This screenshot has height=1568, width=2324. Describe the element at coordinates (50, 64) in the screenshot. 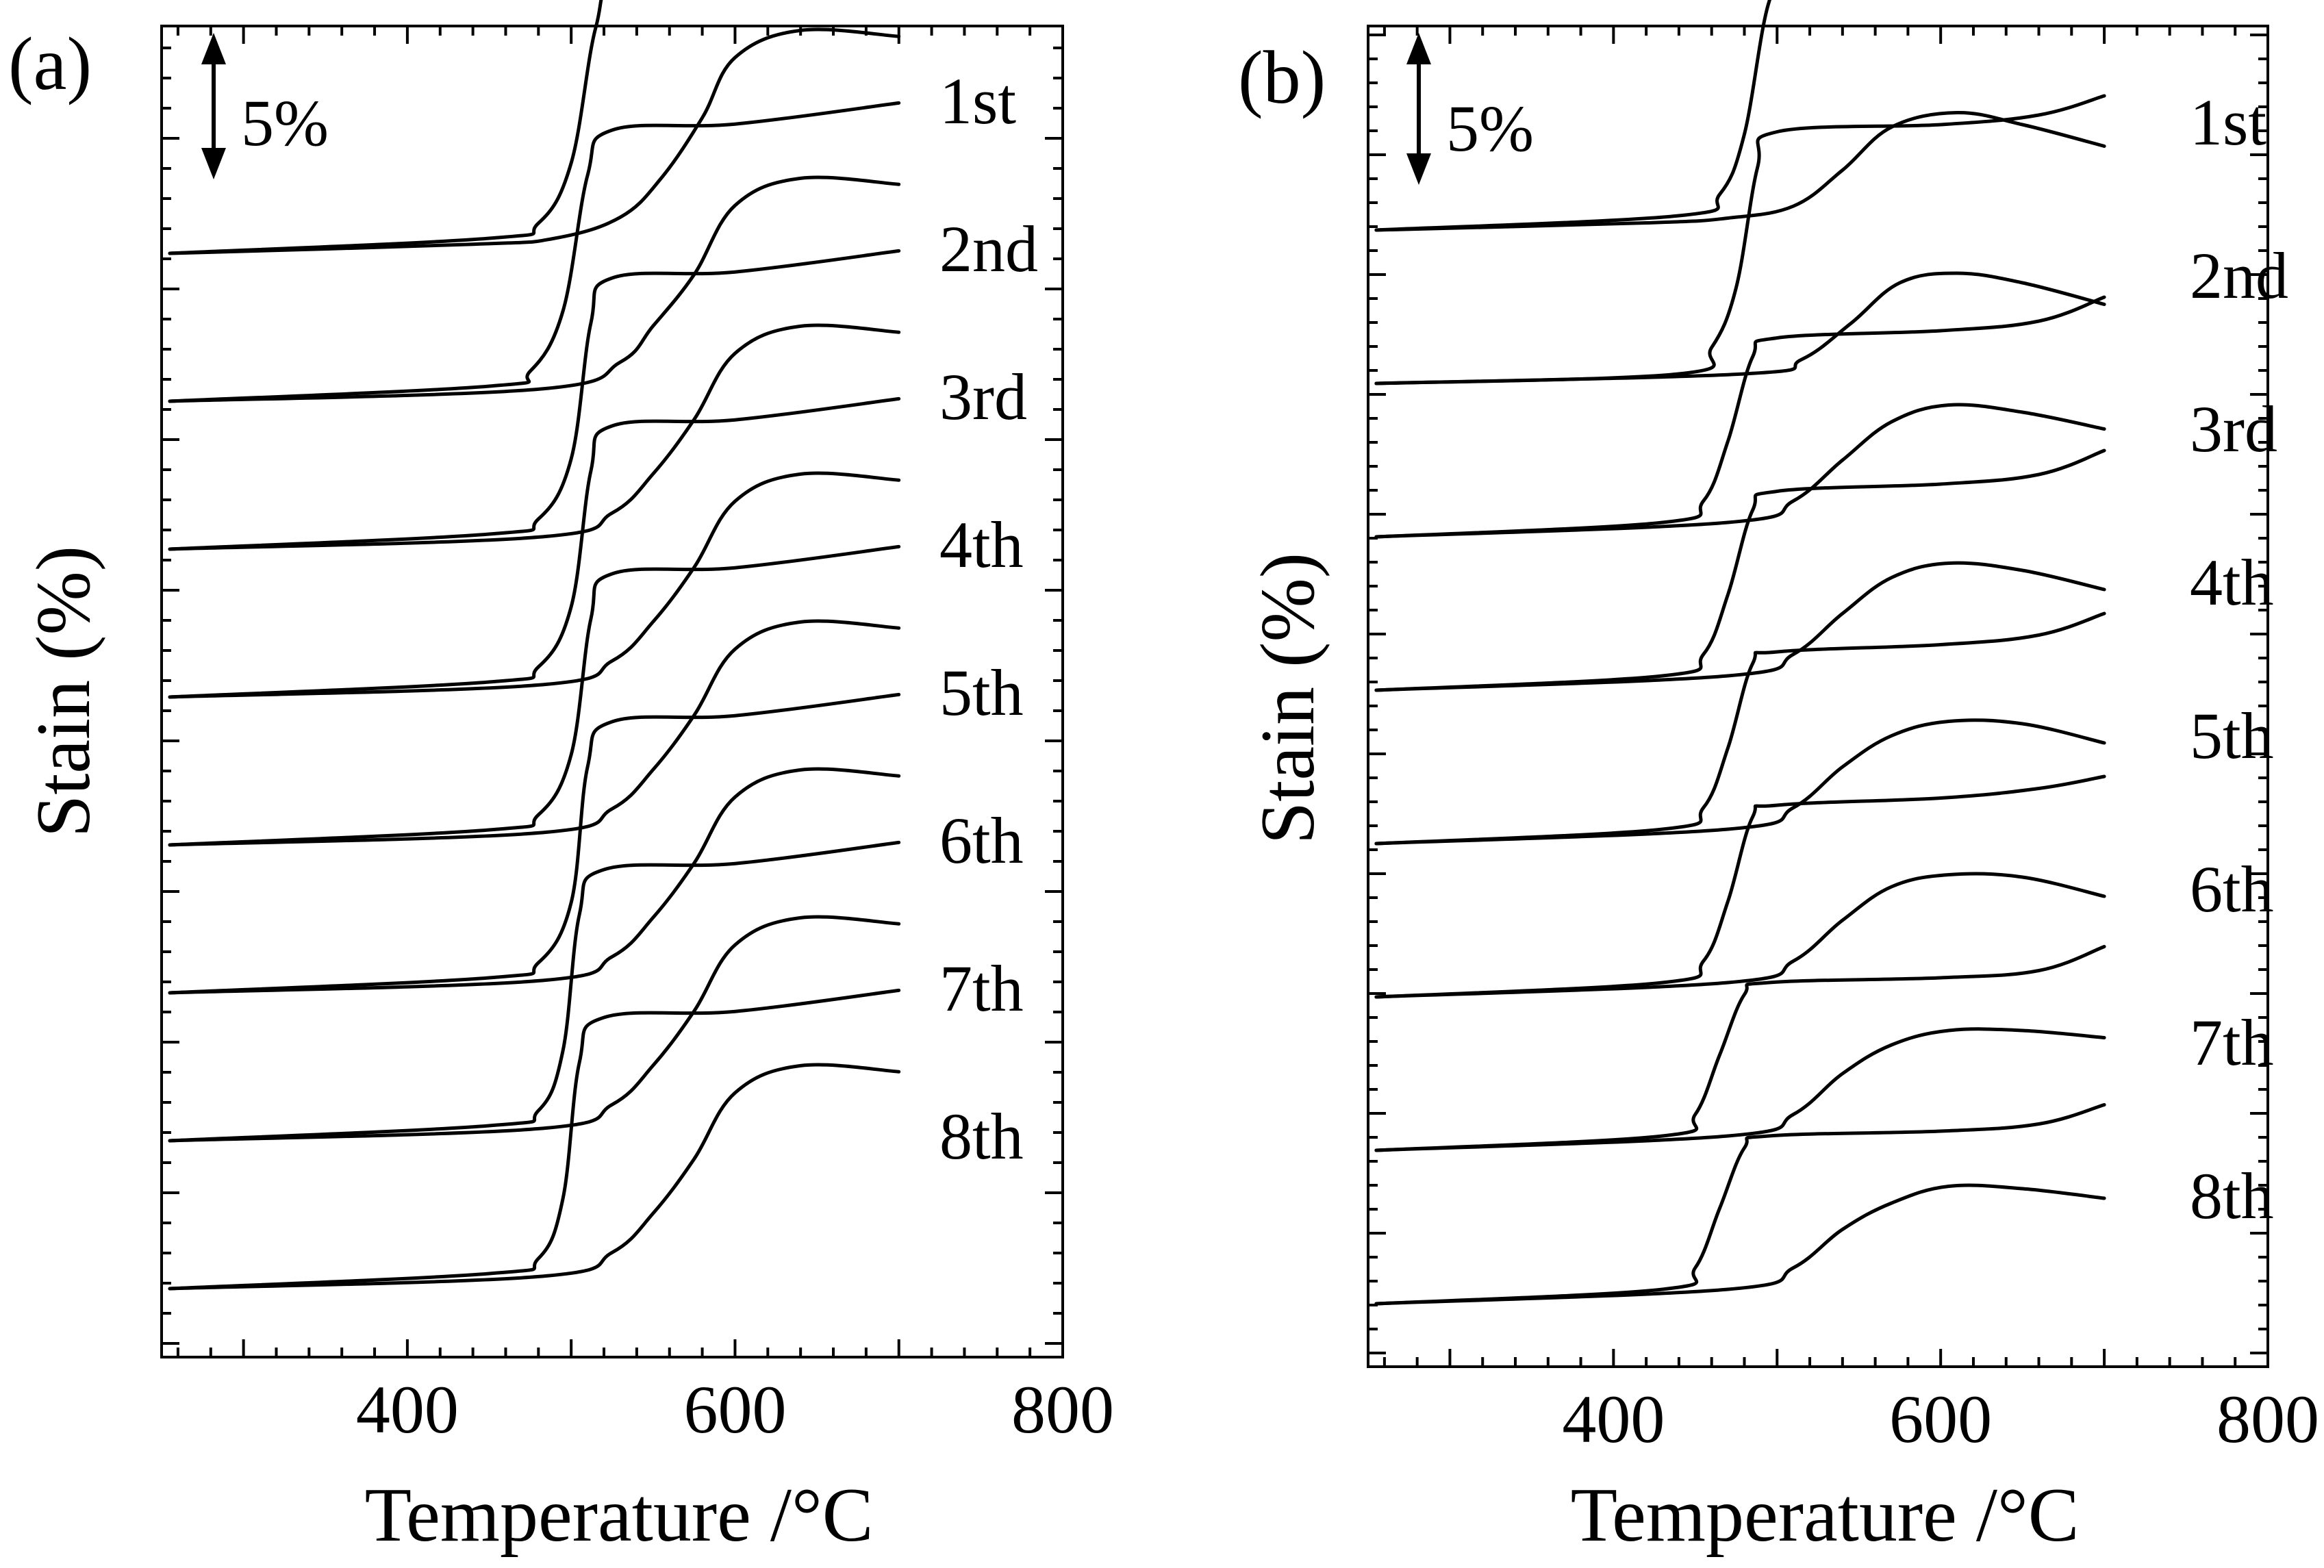

I see `panel-label: (a)` at that location.